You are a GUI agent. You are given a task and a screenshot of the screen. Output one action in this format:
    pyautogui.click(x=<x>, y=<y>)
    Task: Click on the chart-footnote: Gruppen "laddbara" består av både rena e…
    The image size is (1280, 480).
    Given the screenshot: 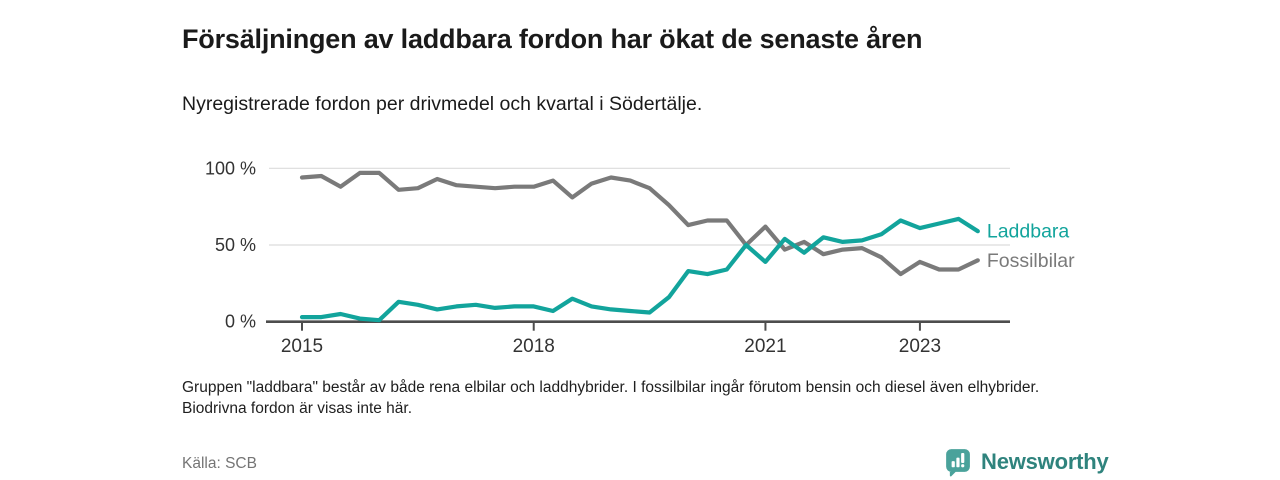 What is the action you would take?
    pyautogui.click(x=611, y=398)
    